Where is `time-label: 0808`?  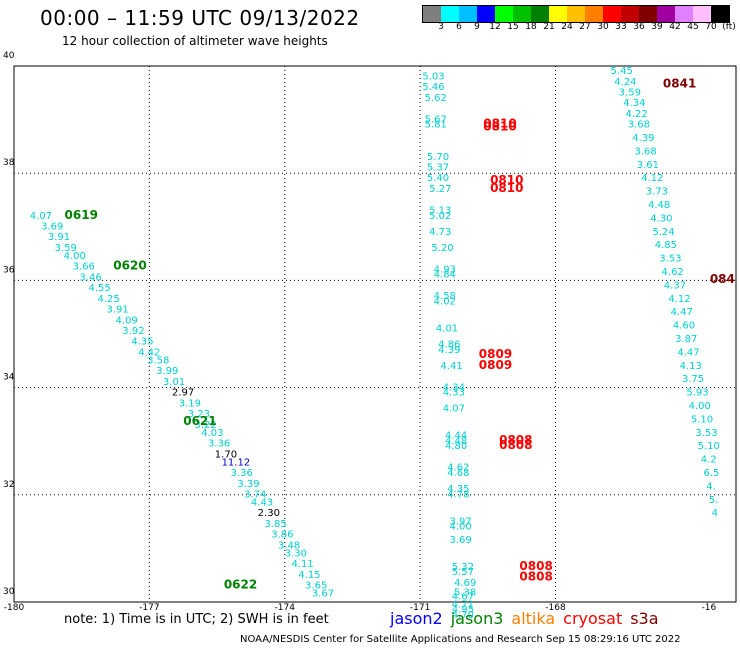 time-label: 0808 is located at coordinates (535, 577).